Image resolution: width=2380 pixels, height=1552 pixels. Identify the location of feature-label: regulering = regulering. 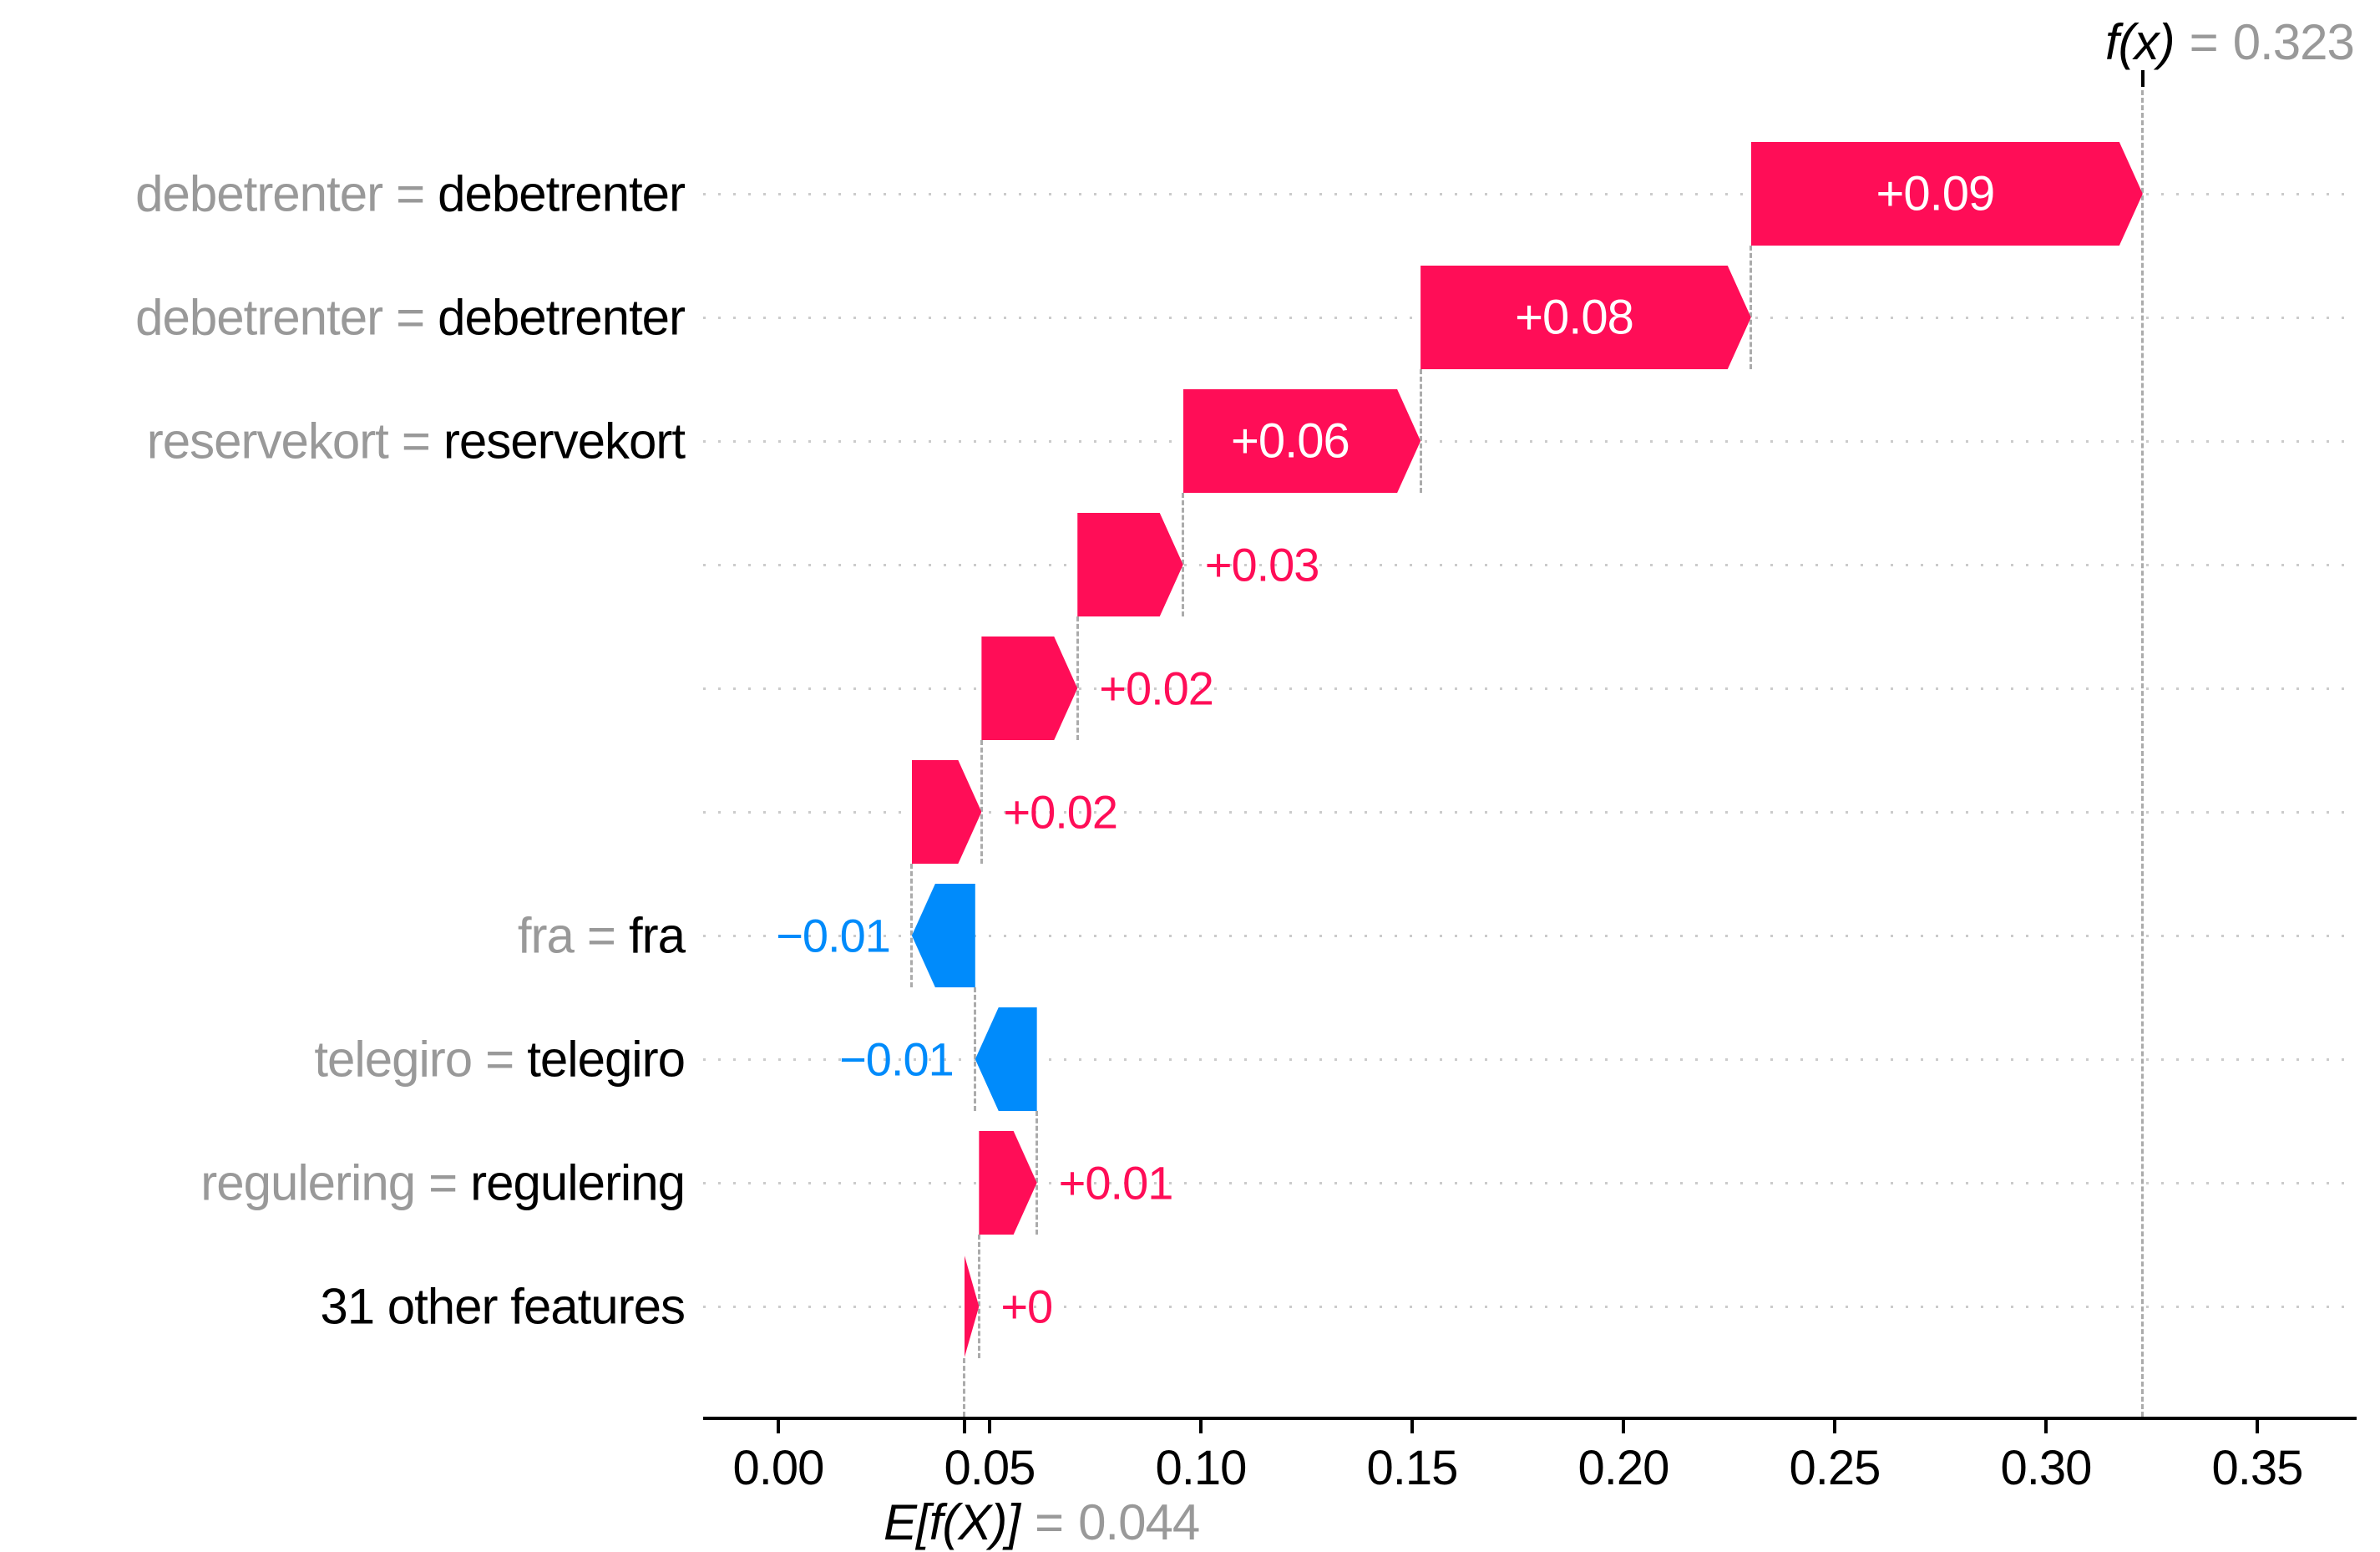
(343, 1183).